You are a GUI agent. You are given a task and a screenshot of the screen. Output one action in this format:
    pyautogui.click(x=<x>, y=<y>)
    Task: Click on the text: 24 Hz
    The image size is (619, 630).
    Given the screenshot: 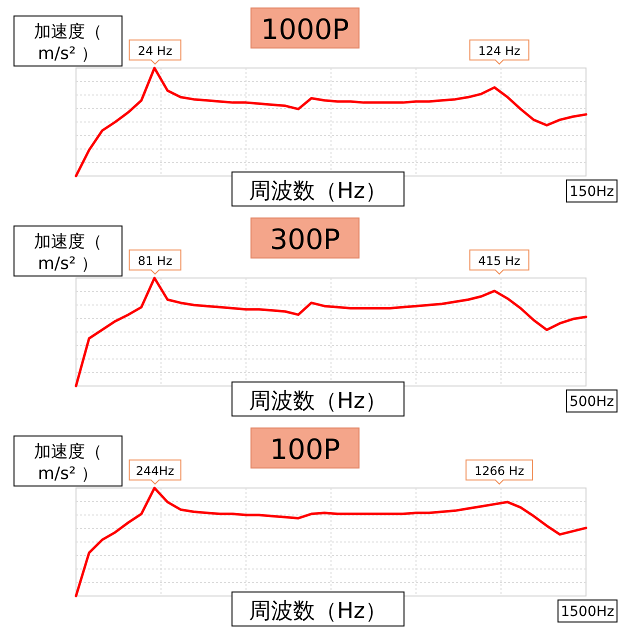 What is the action you would take?
    pyautogui.click(x=155, y=51)
    